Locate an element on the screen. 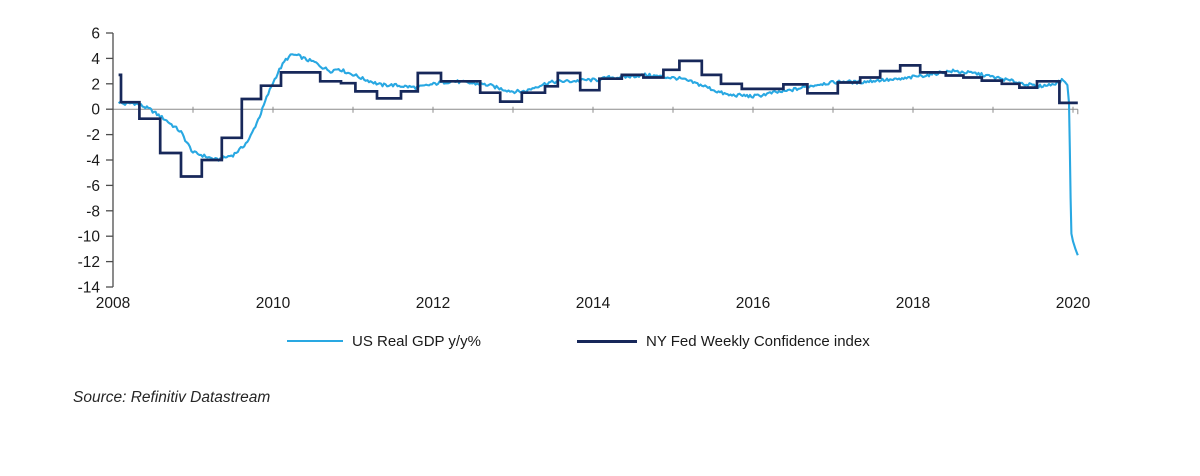  svg-text: 2012 is located at coordinates (433, 303).